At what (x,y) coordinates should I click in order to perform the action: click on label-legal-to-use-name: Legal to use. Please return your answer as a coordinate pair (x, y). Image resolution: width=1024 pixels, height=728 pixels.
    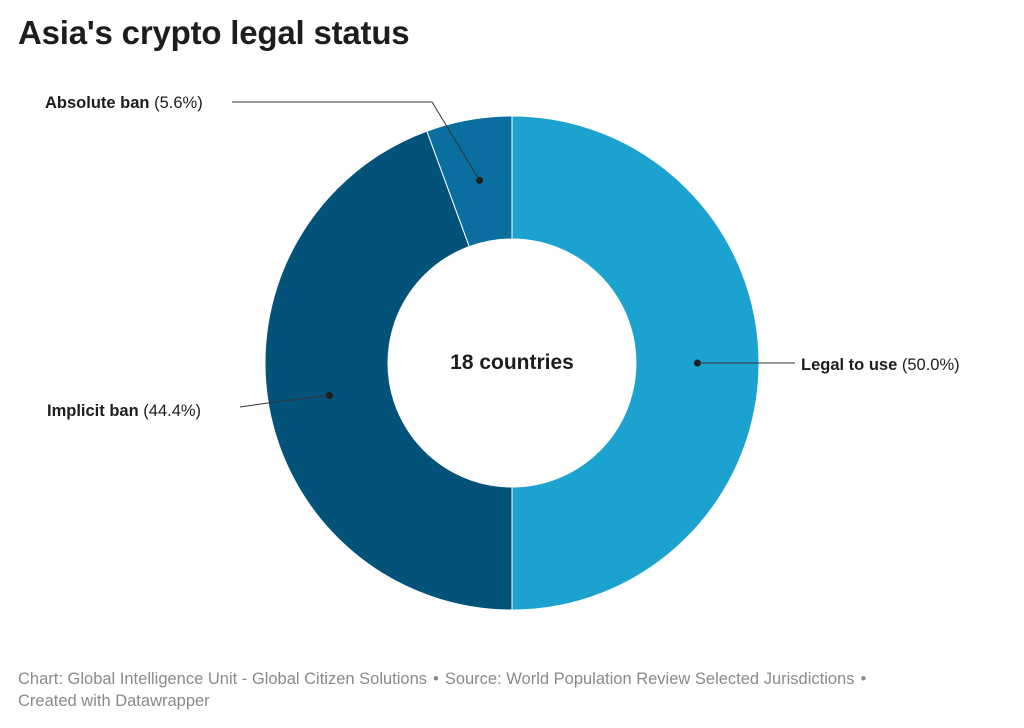
    Looking at the image, I should click on (849, 365).